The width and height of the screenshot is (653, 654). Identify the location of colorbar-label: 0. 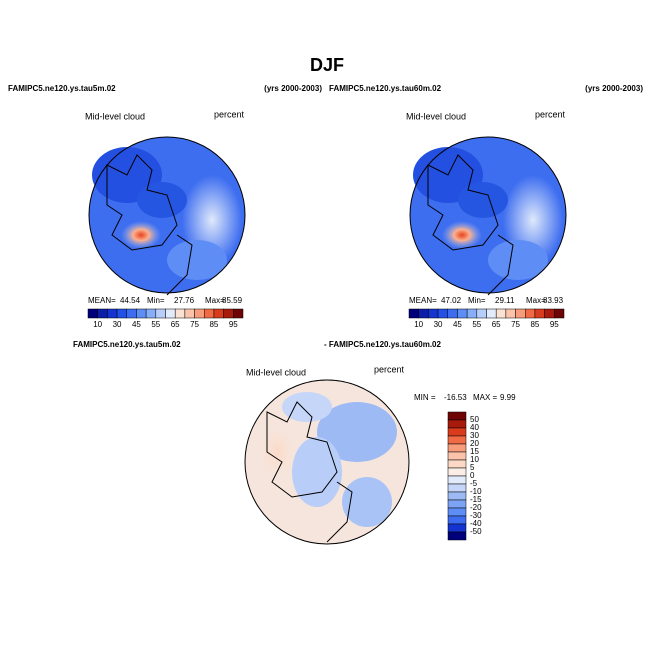
(472, 475).